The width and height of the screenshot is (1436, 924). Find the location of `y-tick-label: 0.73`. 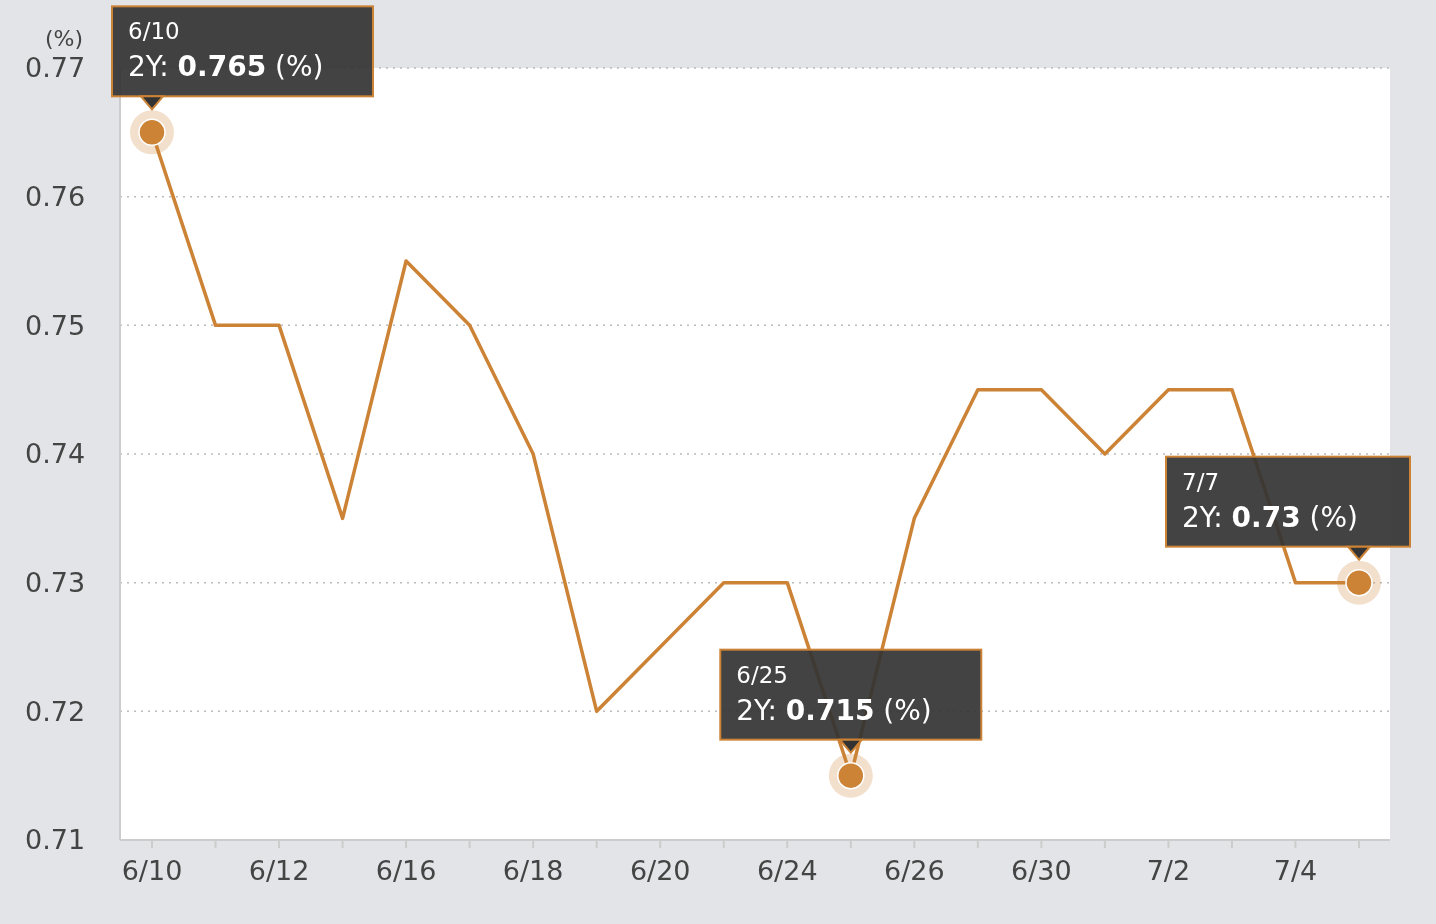

y-tick-label: 0.73 is located at coordinates (55, 583).